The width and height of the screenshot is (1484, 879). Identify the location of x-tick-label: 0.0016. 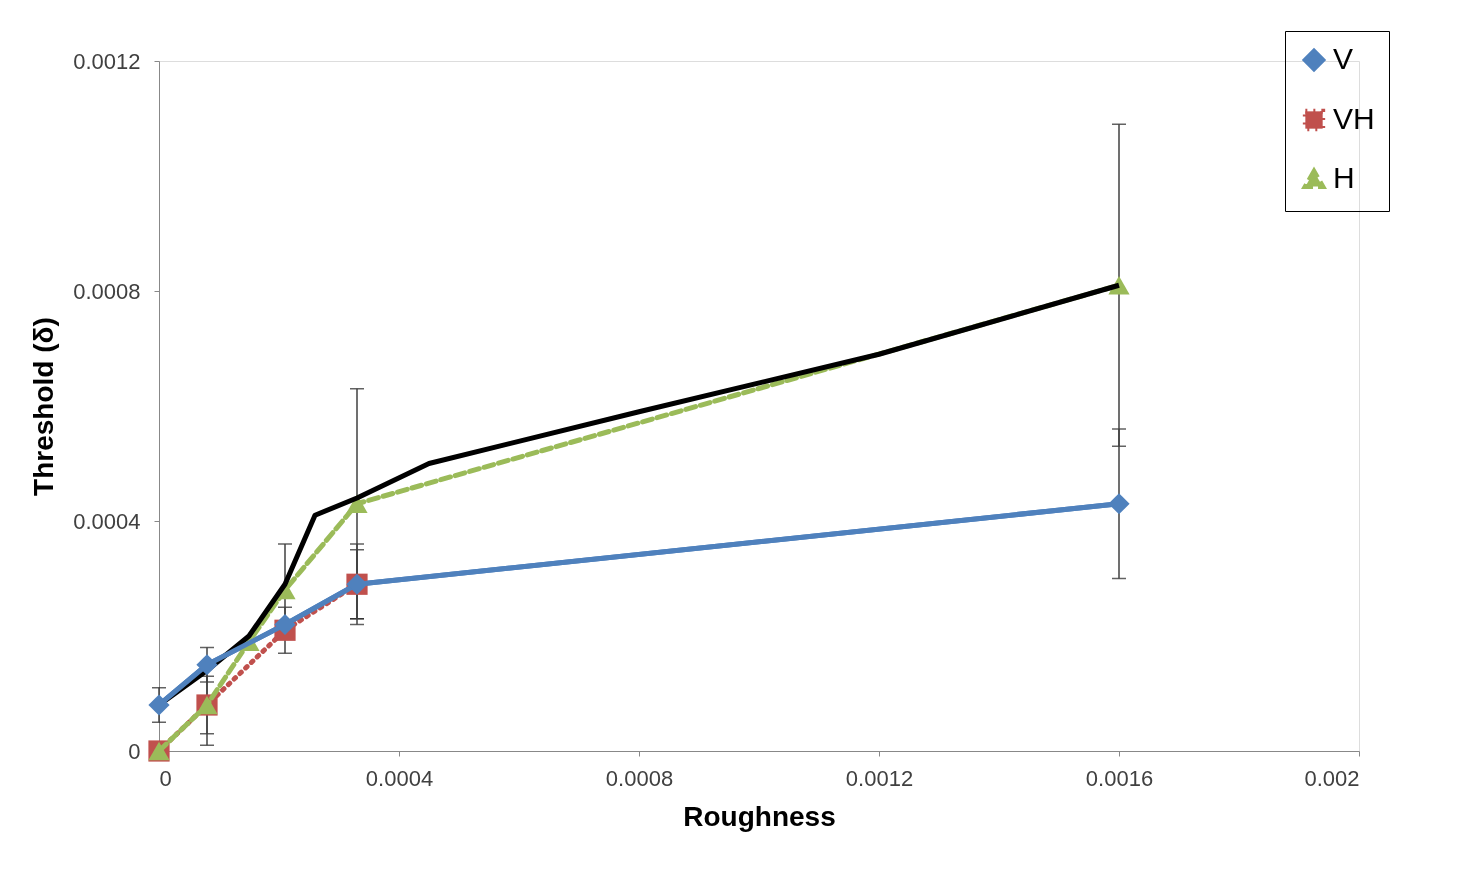
(1119, 778).